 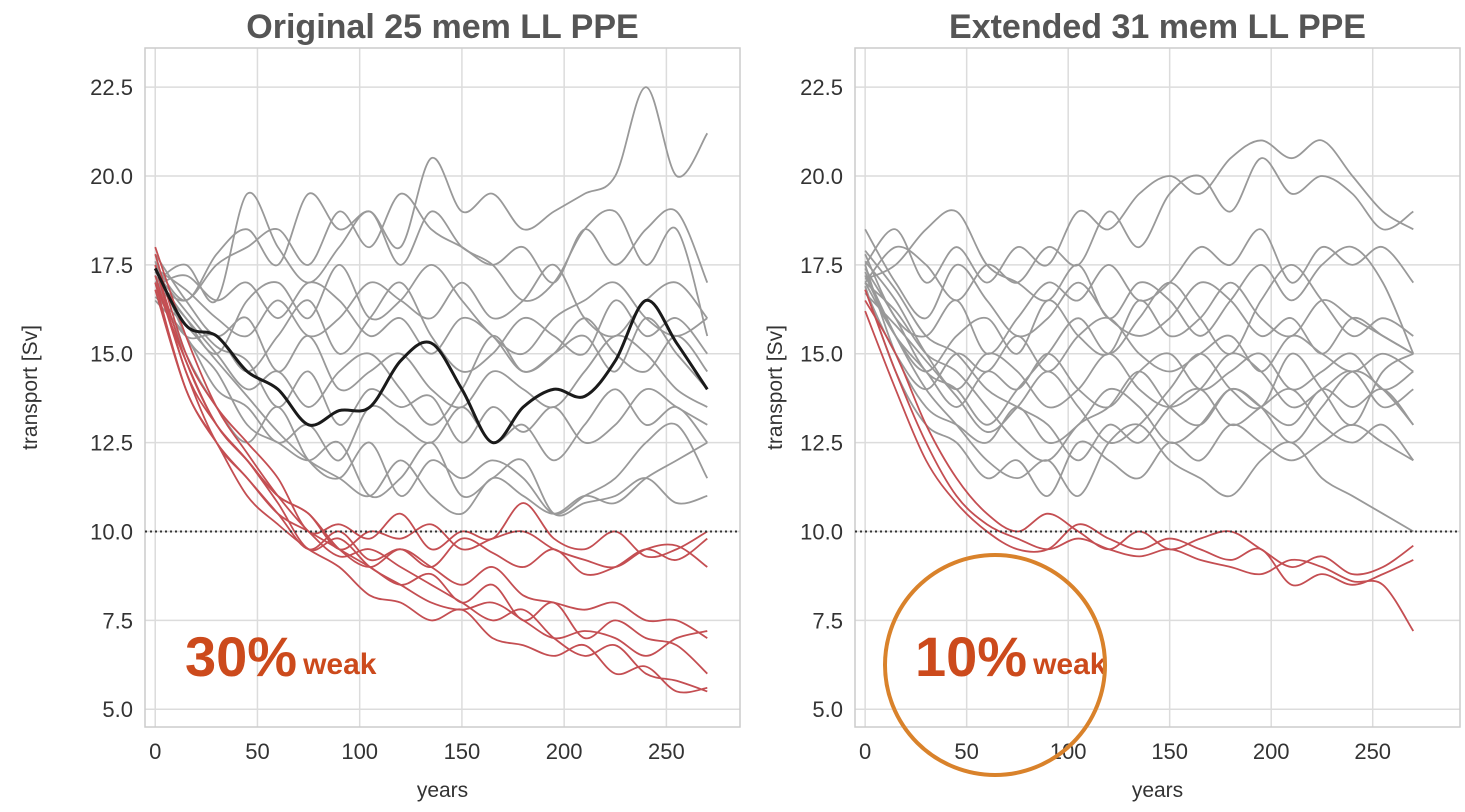 What do you see at coordinates (1157, 27) in the screenshot?
I see `chart-title: Extended 31 mem LL PPE` at bounding box center [1157, 27].